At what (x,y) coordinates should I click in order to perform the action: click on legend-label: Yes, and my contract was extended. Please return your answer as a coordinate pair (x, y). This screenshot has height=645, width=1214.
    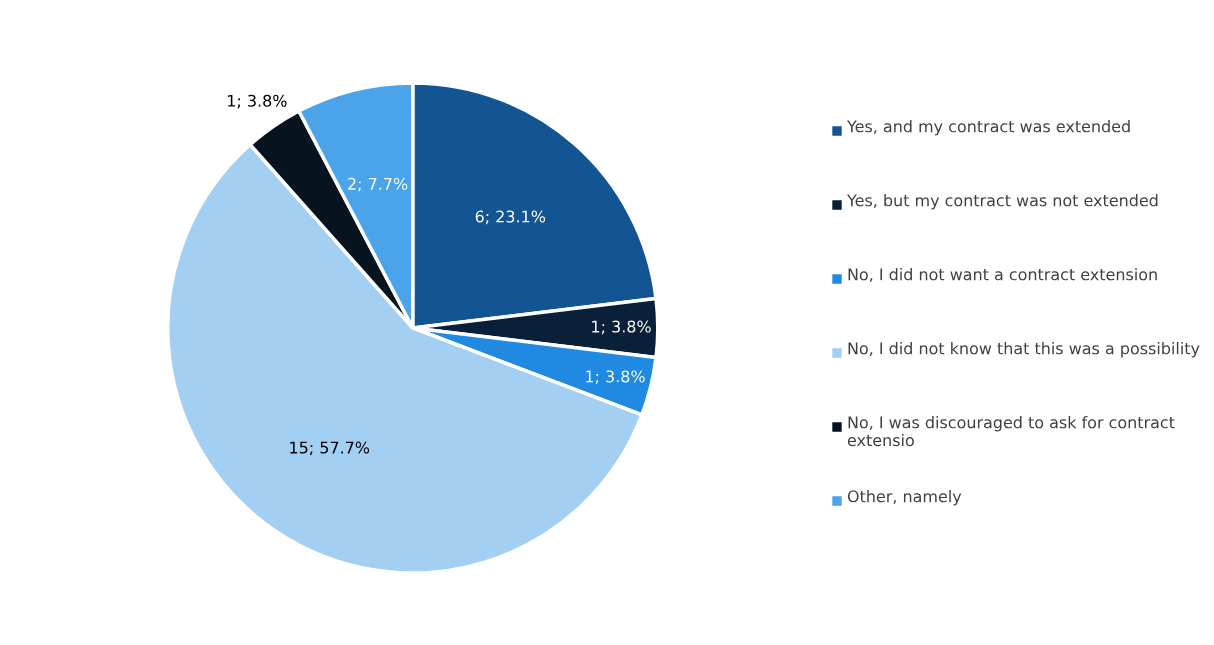
    Looking at the image, I should click on (988, 128).